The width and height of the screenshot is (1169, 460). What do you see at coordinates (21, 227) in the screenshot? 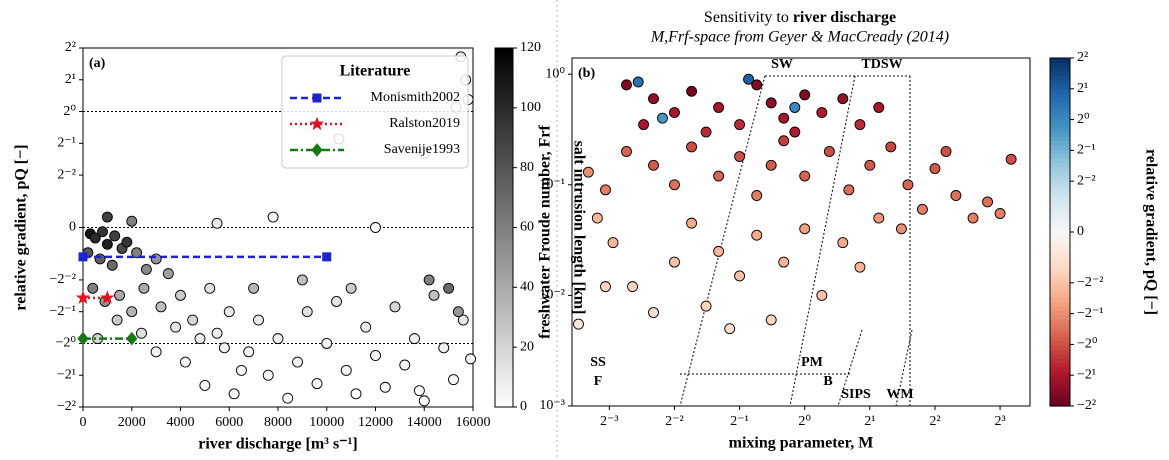
I see `y-axis-label: relative gradient, pQ [−]` at bounding box center [21, 227].